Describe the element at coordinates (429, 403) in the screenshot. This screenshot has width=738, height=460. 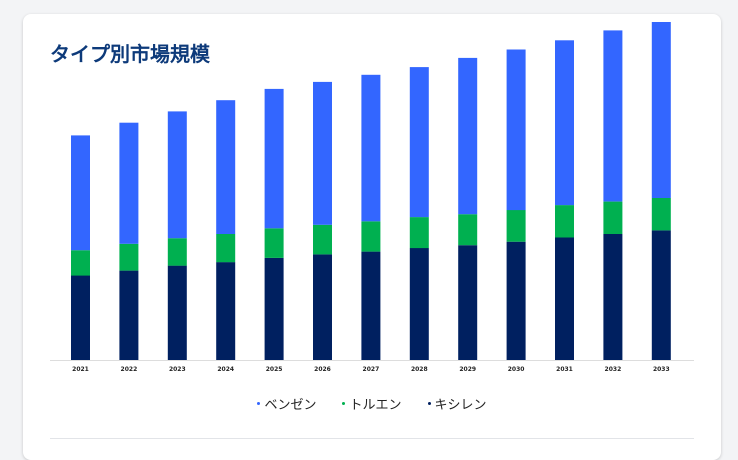
I see `legend-marker-xylene` at that location.